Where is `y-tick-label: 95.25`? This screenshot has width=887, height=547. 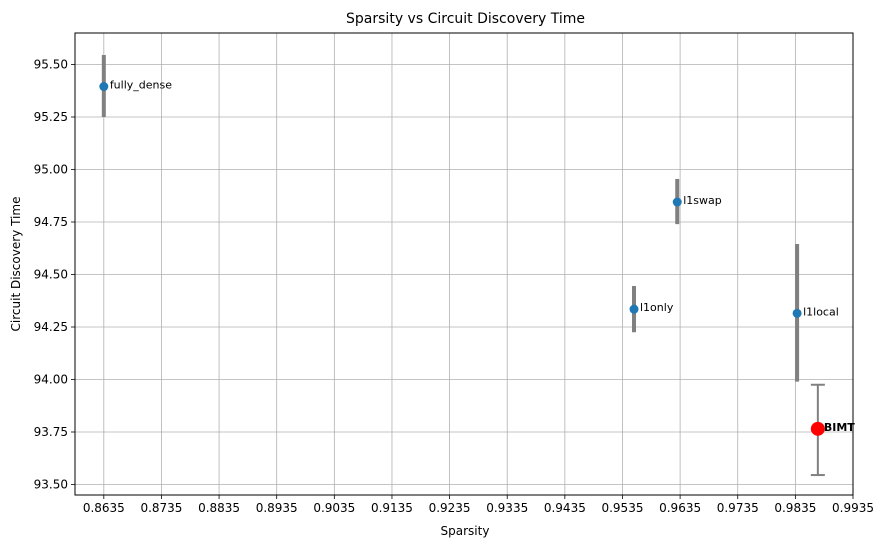
y-tick-label: 95.25 is located at coordinates (51, 117).